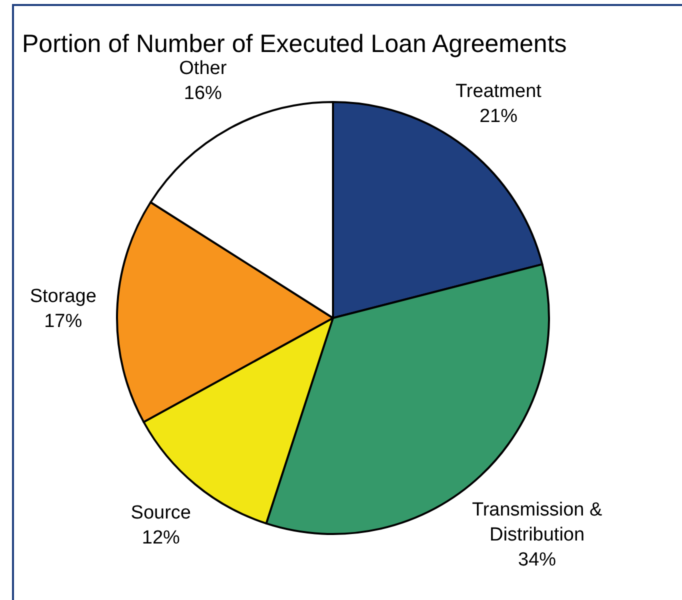 Image resolution: width=682 pixels, height=600 pixels. What do you see at coordinates (203, 68) in the screenshot?
I see `slice-label: Other` at bounding box center [203, 68].